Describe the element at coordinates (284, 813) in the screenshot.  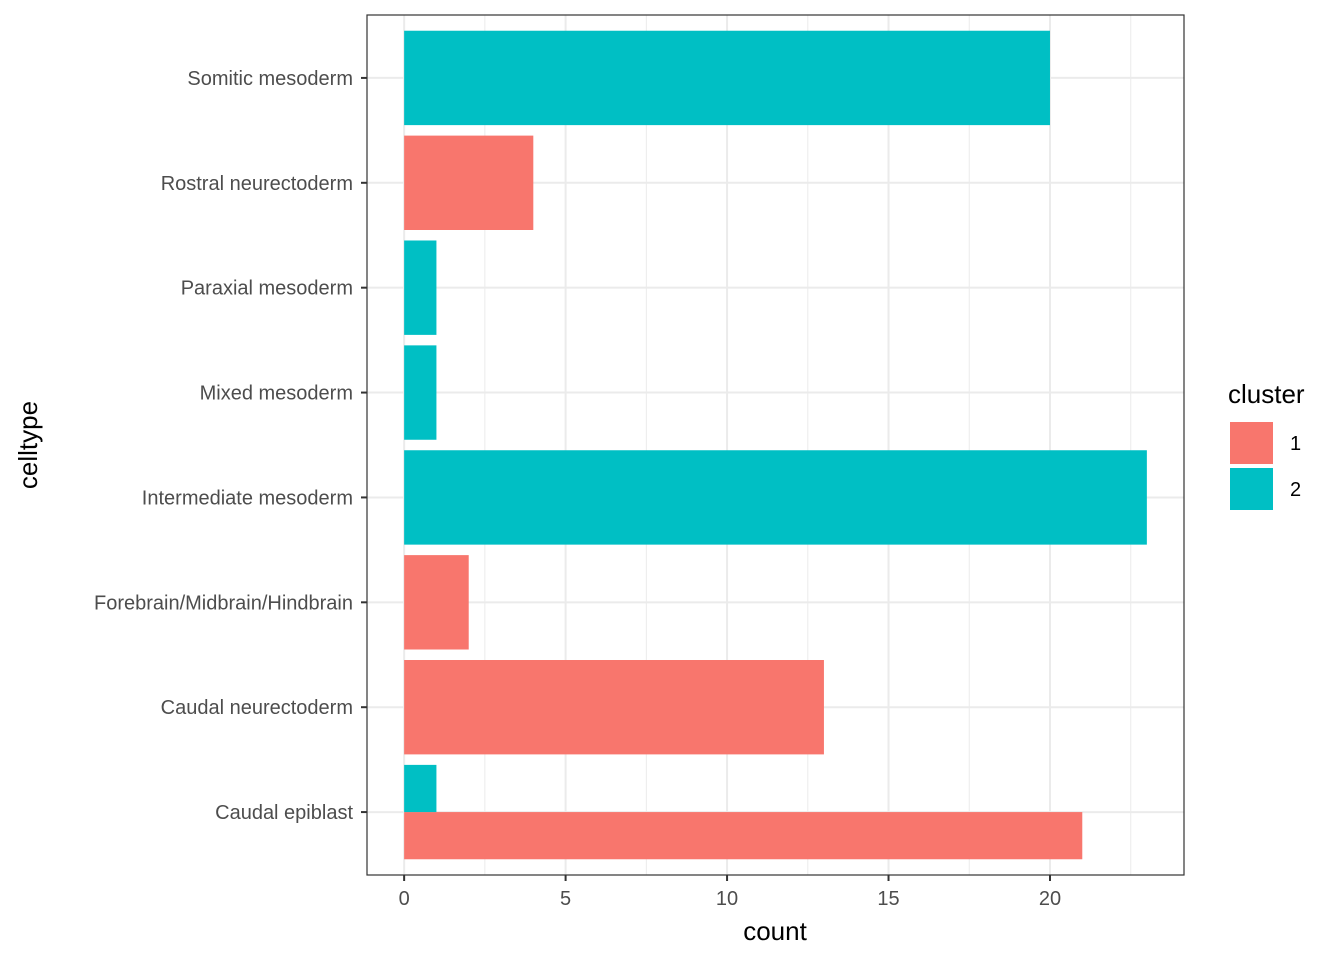
I see `y-tick-label: Caudal epiblast` at that location.